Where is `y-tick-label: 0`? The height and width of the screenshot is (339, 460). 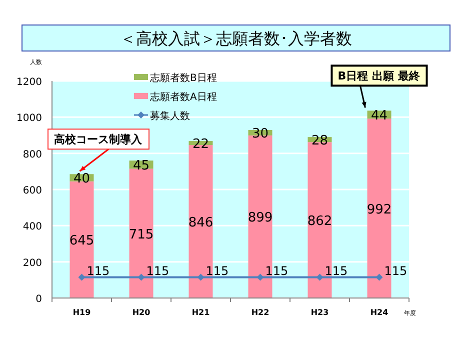
y-tick-label: 0 is located at coordinates (39, 299).